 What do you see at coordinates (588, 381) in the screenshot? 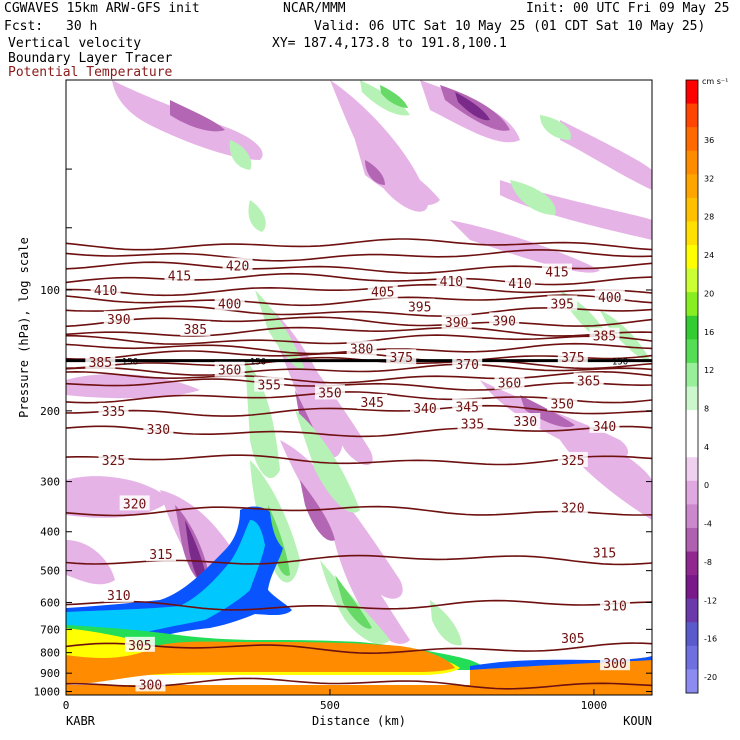
I see `contour-label: 365` at bounding box center [588, 381].